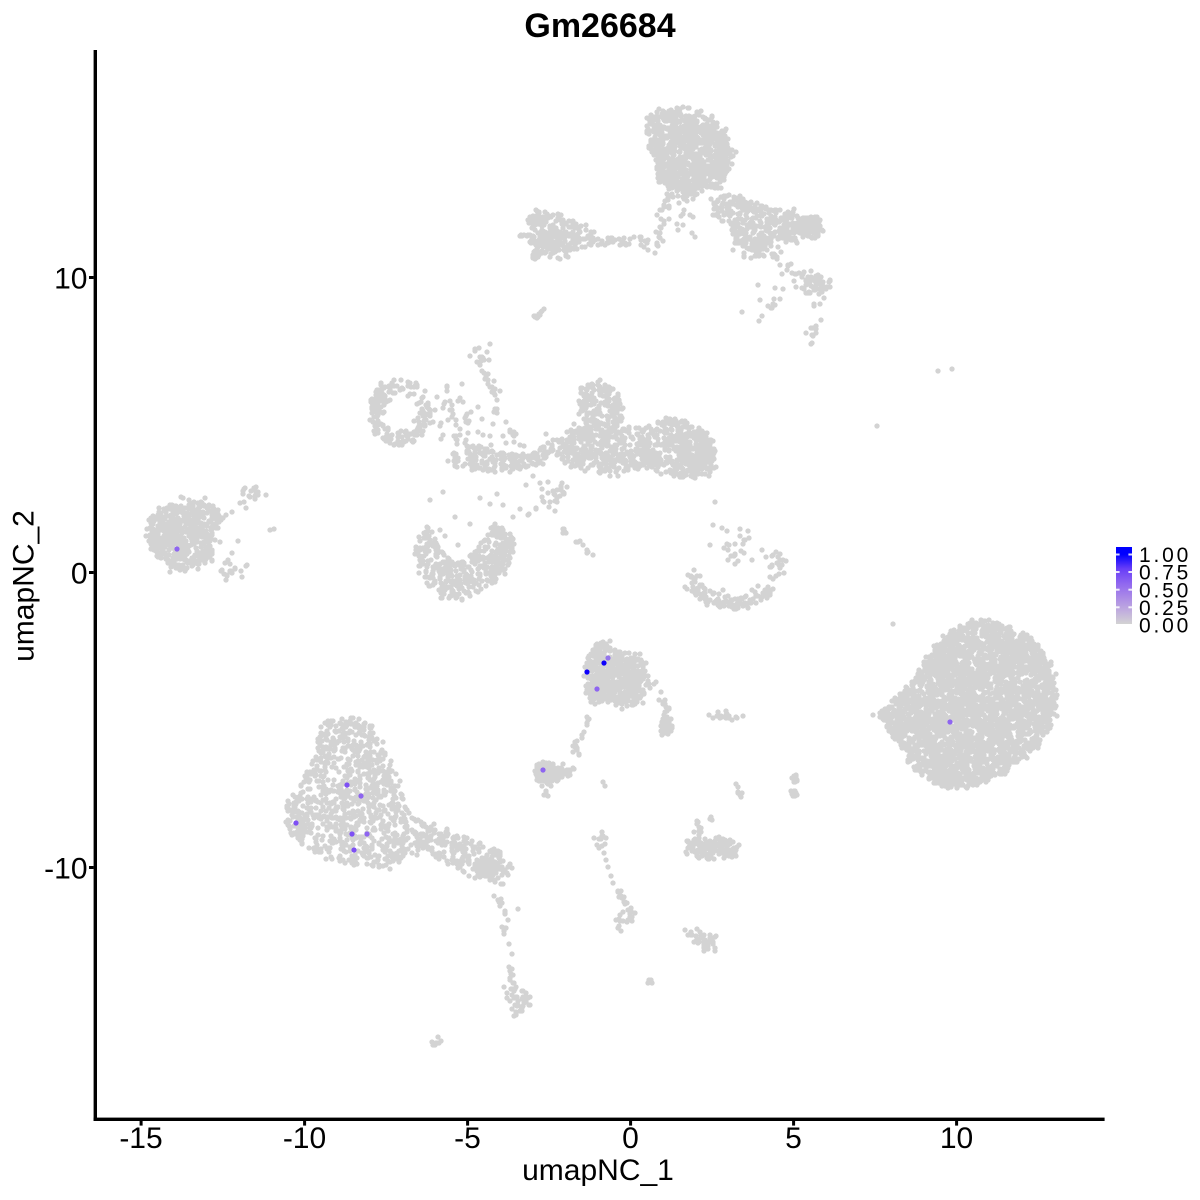 Image resolution: width=1200 pixels, height=1200 pixels. I want to click on svg-text: 0.50, so click(1165, 590).